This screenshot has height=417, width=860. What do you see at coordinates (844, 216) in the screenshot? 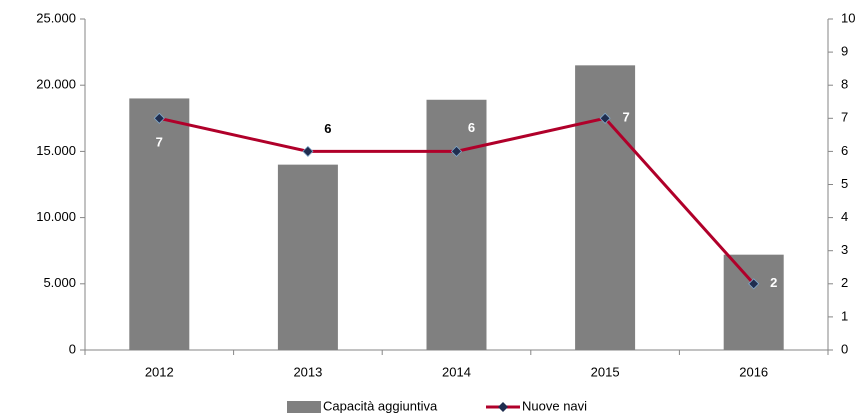
I see `y2-tick-label: 4` at bounding box center [844, 216].